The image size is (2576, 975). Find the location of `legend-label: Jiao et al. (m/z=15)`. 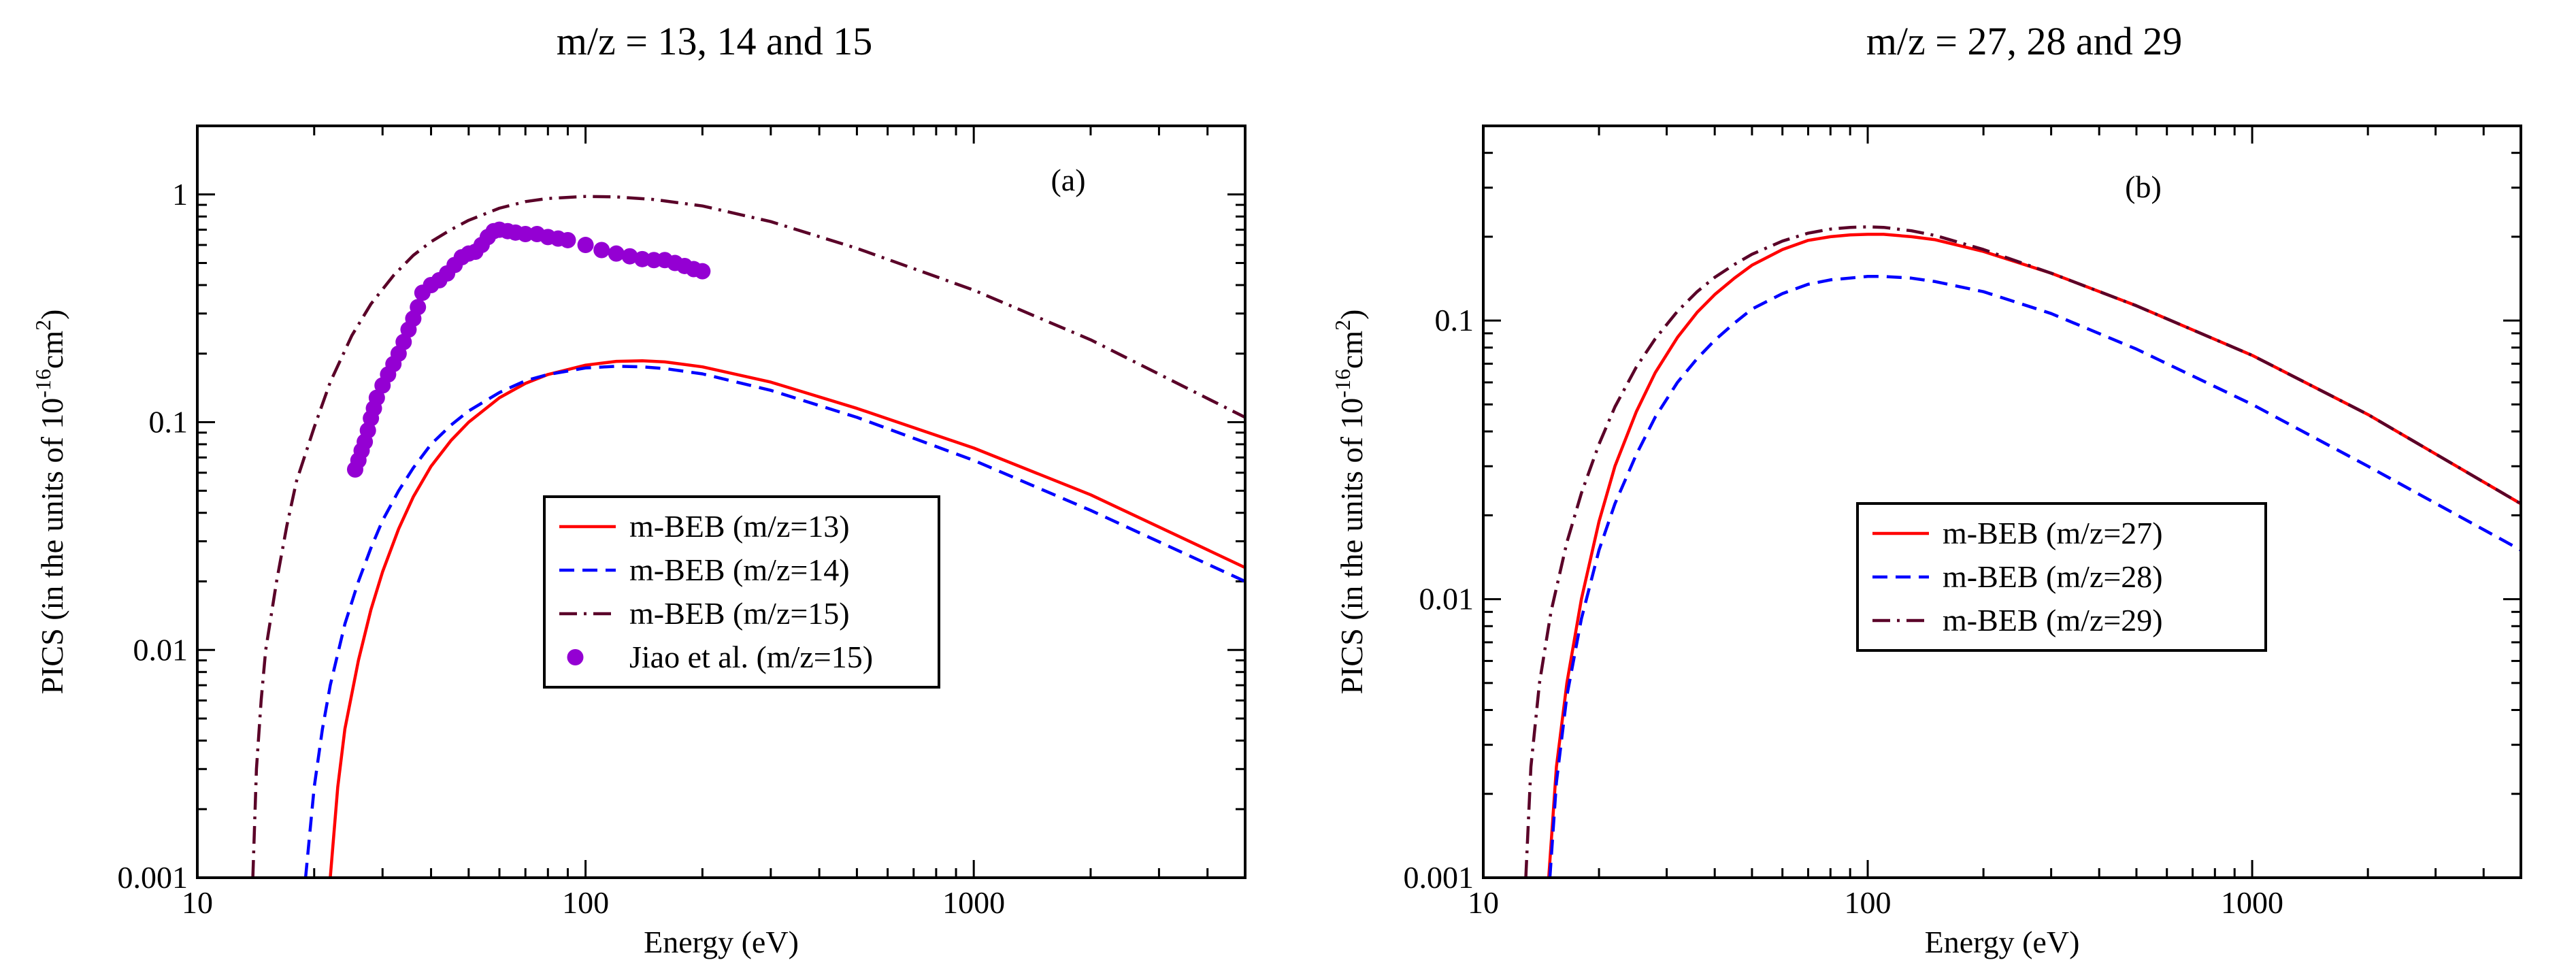

legend-label: Jiao et al. (m/z=15) is located at coordinates (751, 657).